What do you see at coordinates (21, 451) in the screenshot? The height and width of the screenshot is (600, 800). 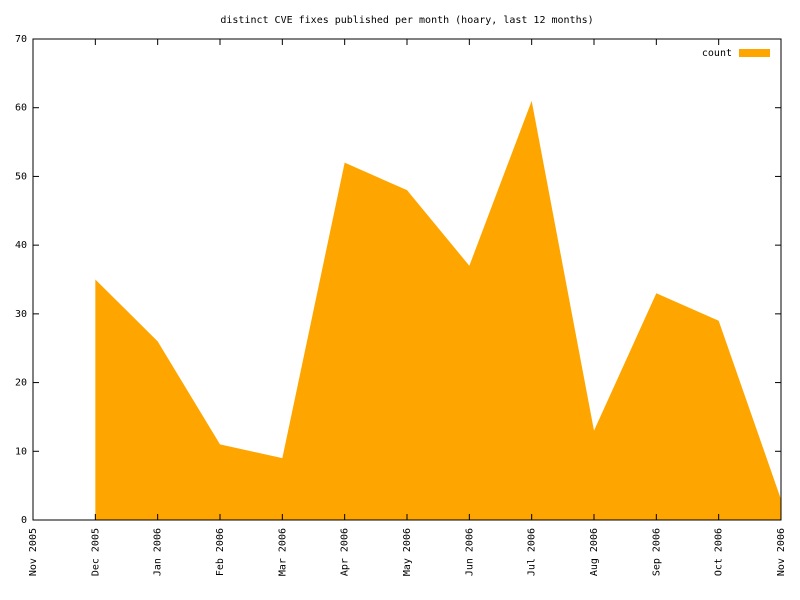 I see `y-tick-label: 10` at bounding box center [21, 451].